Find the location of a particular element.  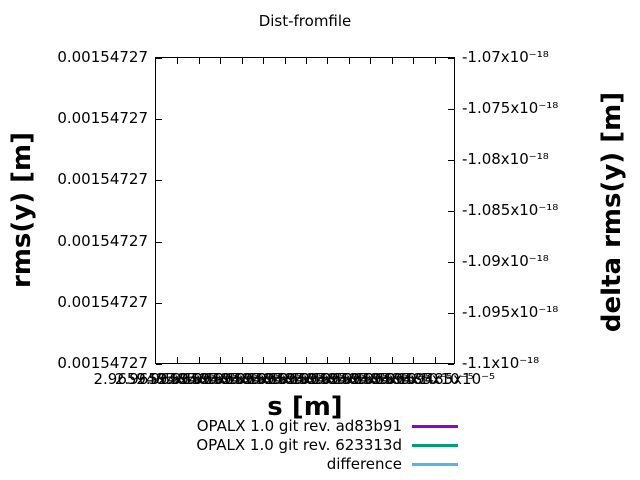

legend-row: OPALX 1.0 git rev. 623313d is located at coordinates (306, 445).